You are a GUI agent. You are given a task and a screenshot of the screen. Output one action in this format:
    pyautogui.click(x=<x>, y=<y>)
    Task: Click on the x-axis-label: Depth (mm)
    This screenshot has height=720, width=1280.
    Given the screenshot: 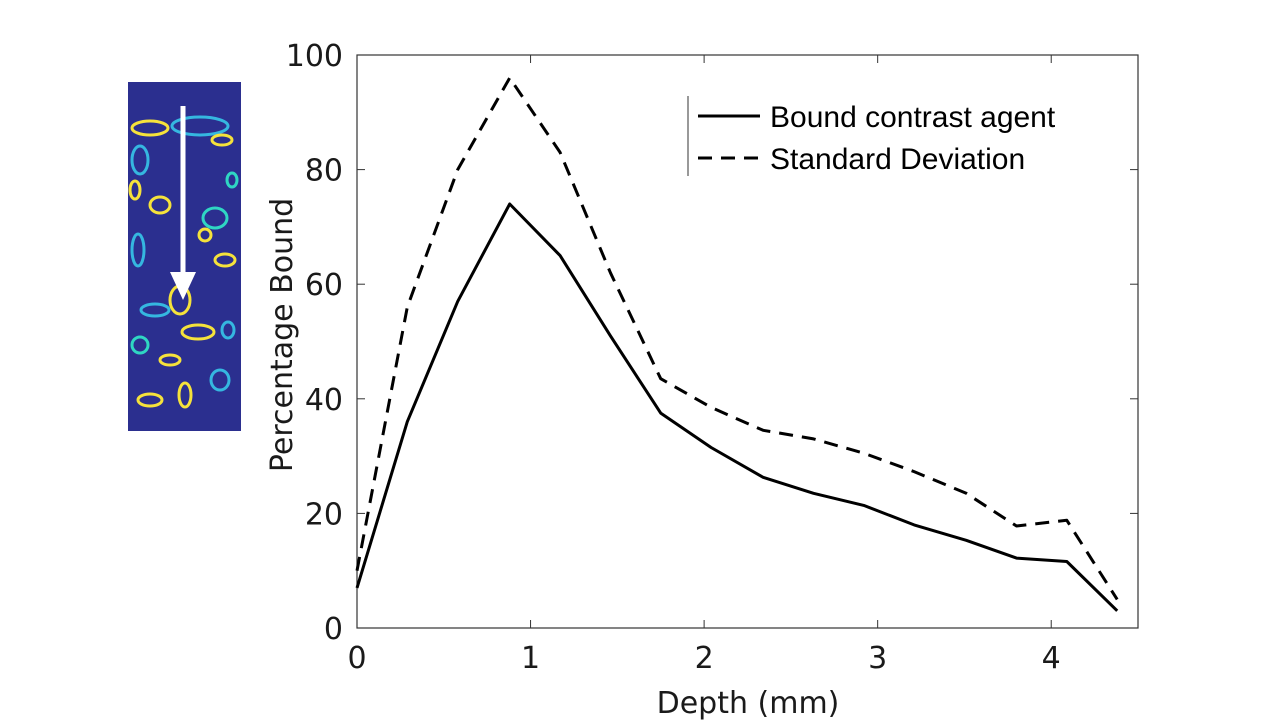 What is the action you would take?
    pyautogui.click(x=748, y=703)
    